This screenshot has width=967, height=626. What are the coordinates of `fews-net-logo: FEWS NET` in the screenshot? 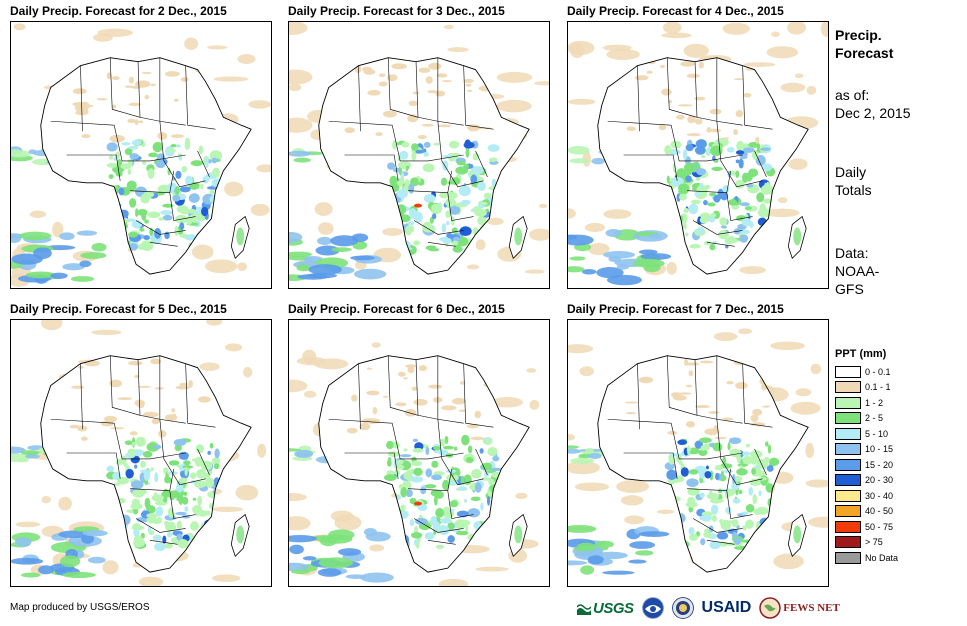 It's located at (799, 608).